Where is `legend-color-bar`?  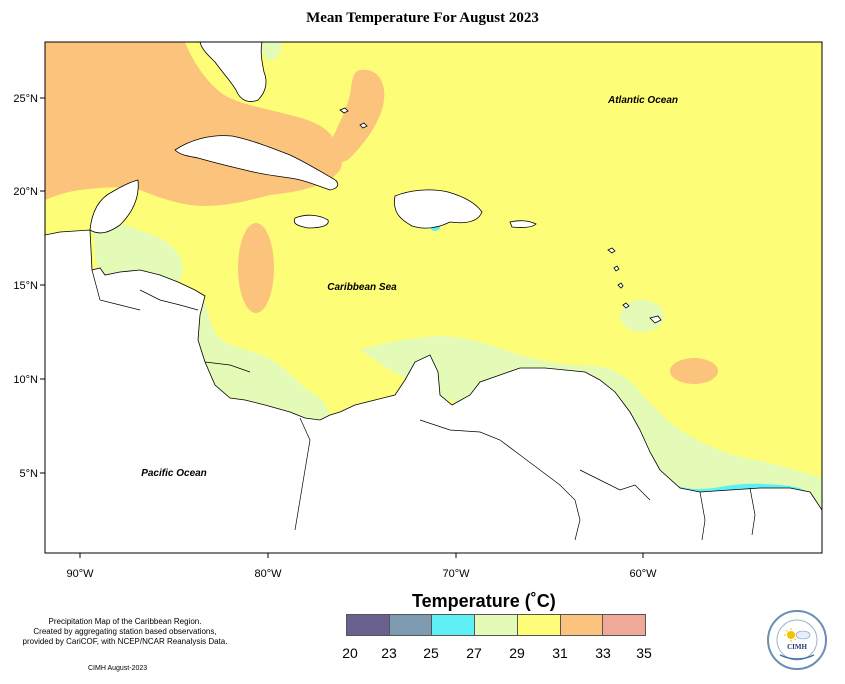 legend-color-bar is located at coordinates (496, 625).